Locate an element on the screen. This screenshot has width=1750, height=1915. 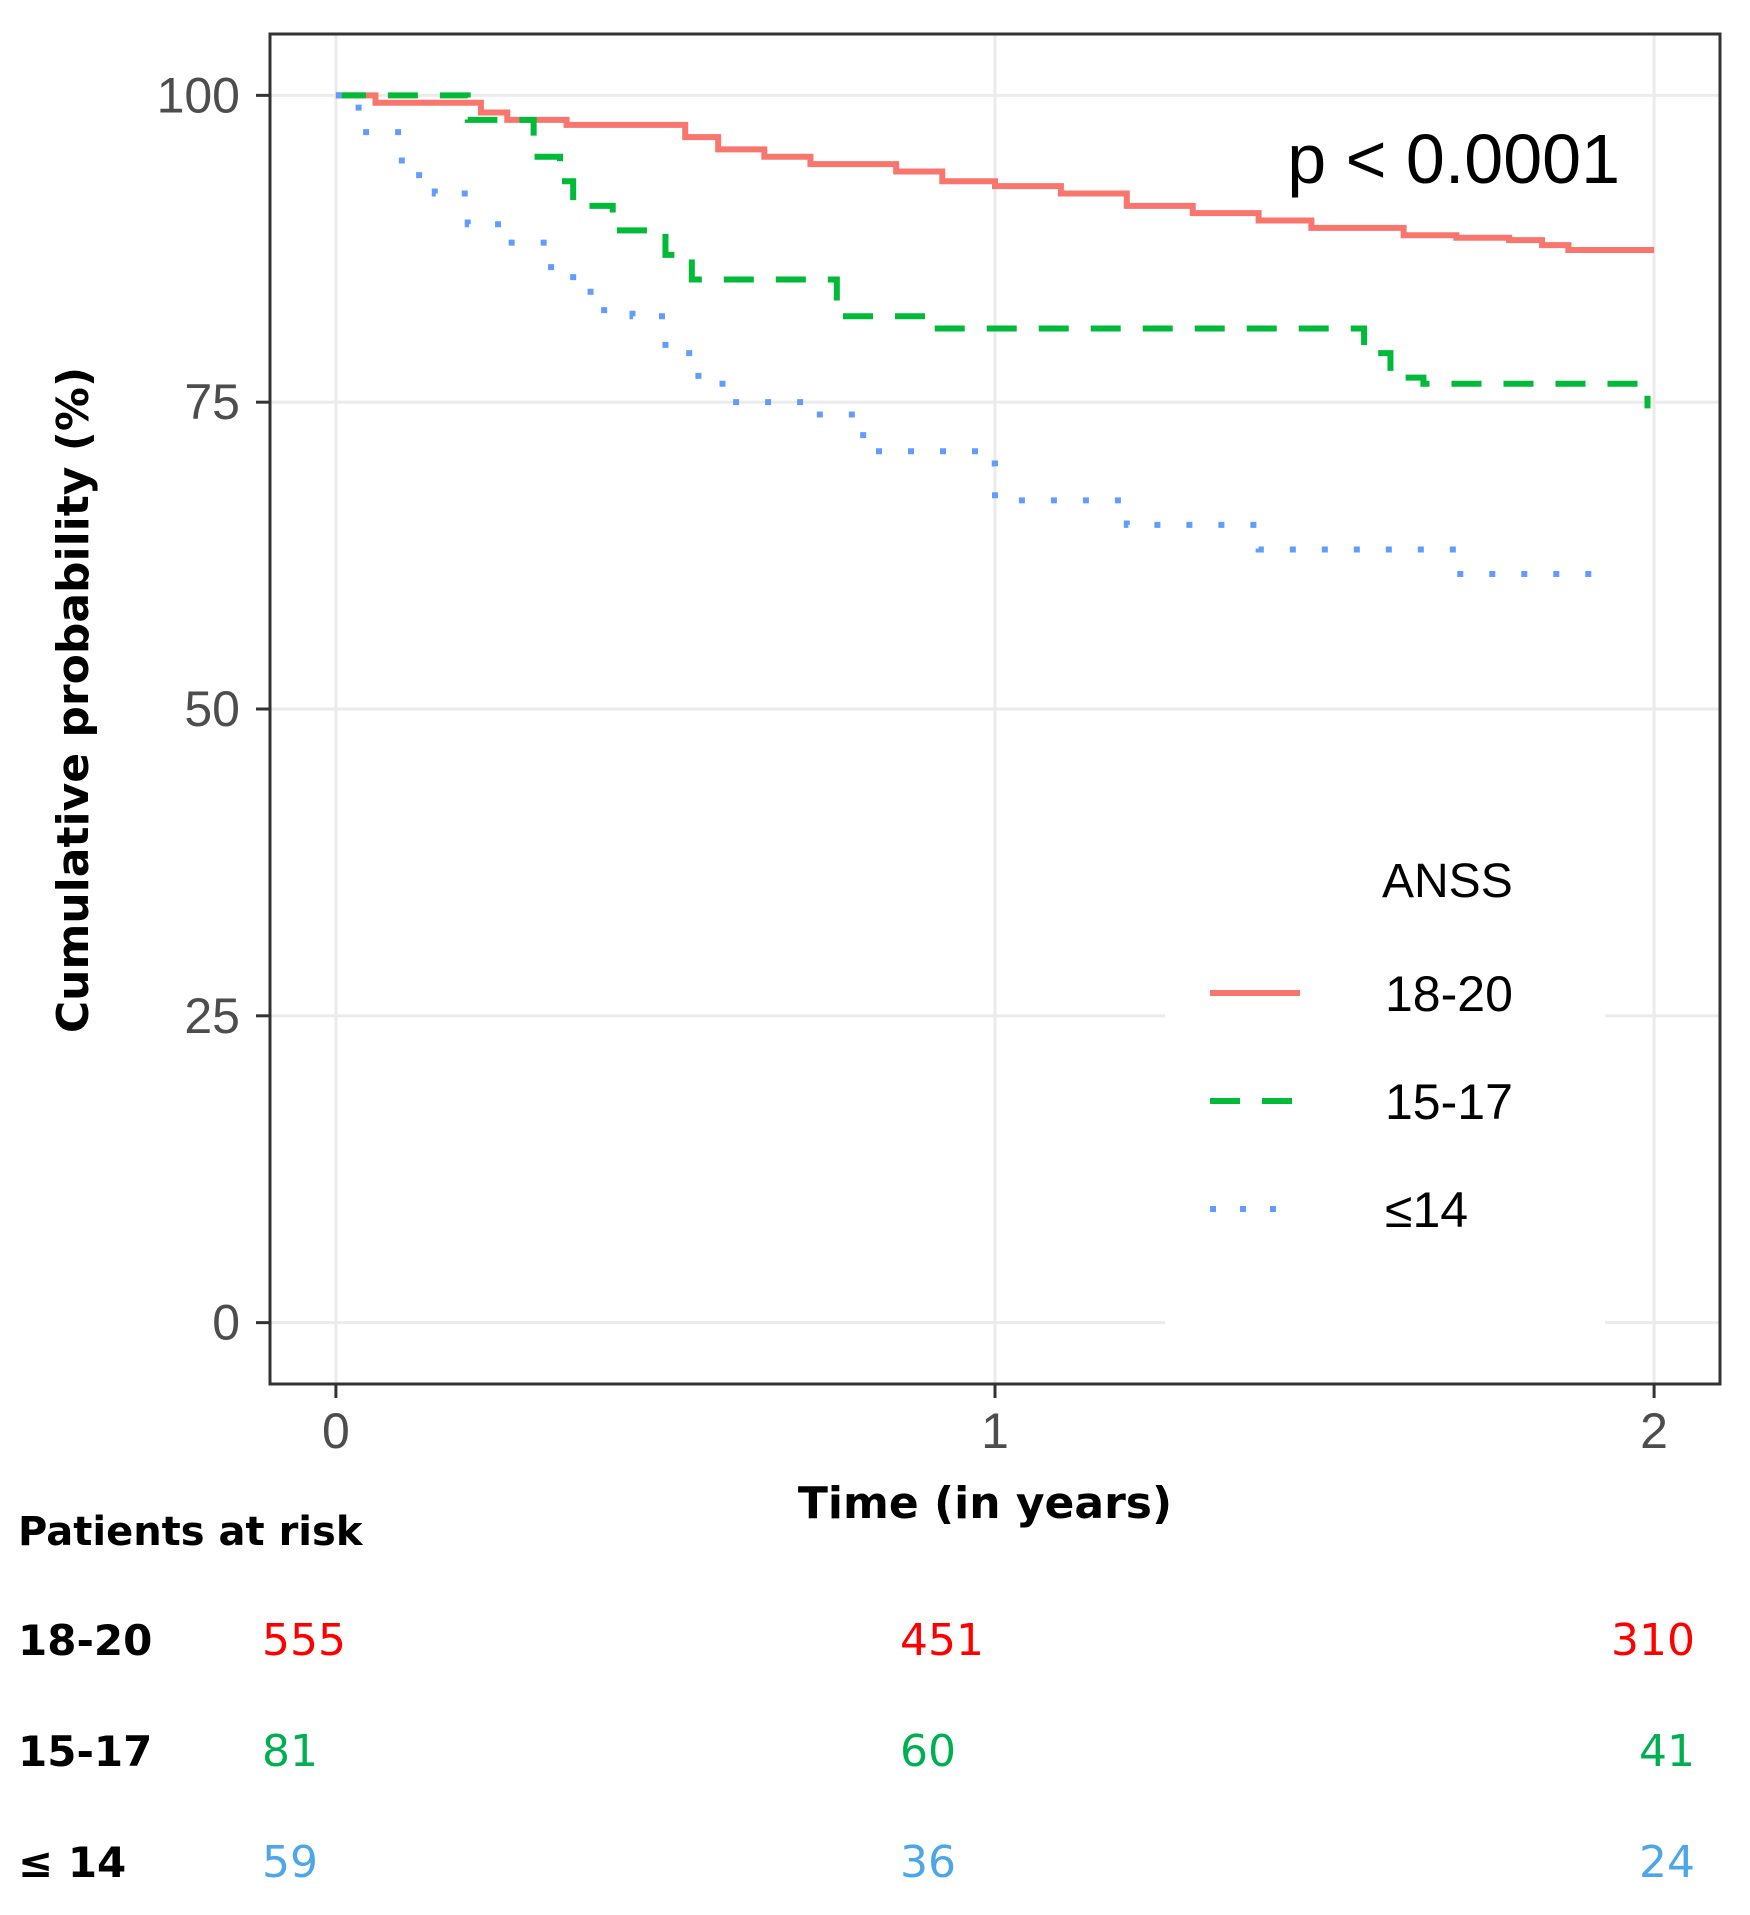
risk-table-title: Patients at risk is located at coordinates (191, 1532).